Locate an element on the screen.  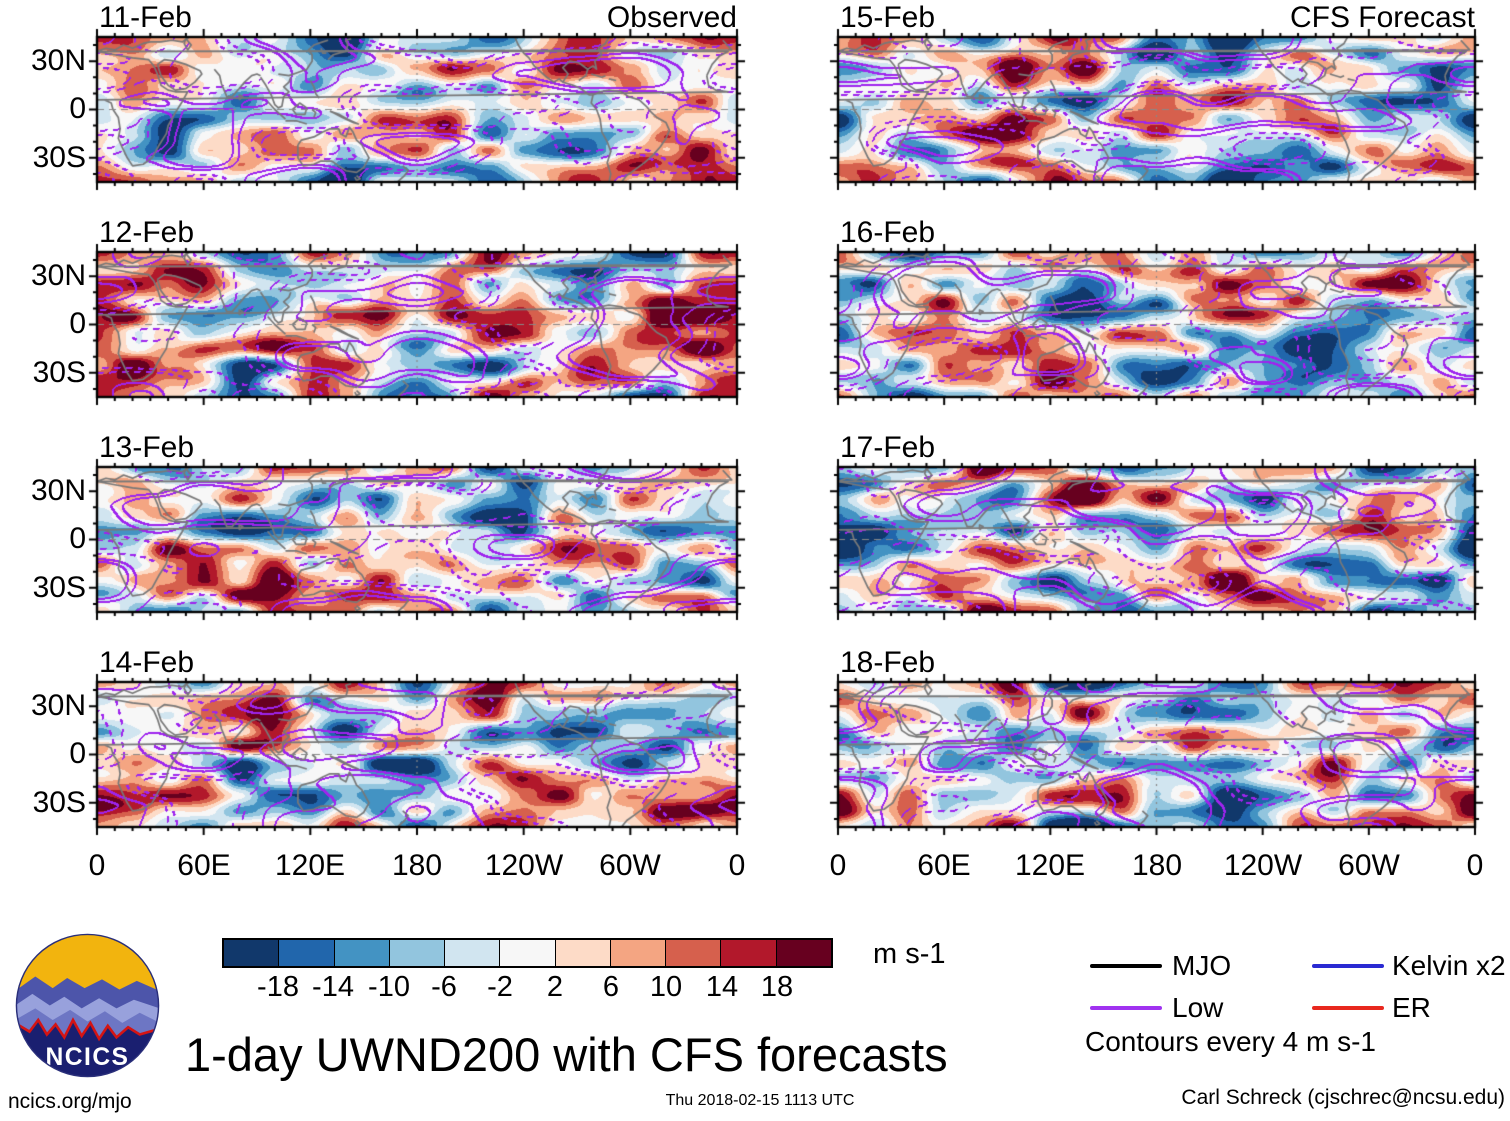
colorbar-tick: -2 is located at coordinates (500, 987).